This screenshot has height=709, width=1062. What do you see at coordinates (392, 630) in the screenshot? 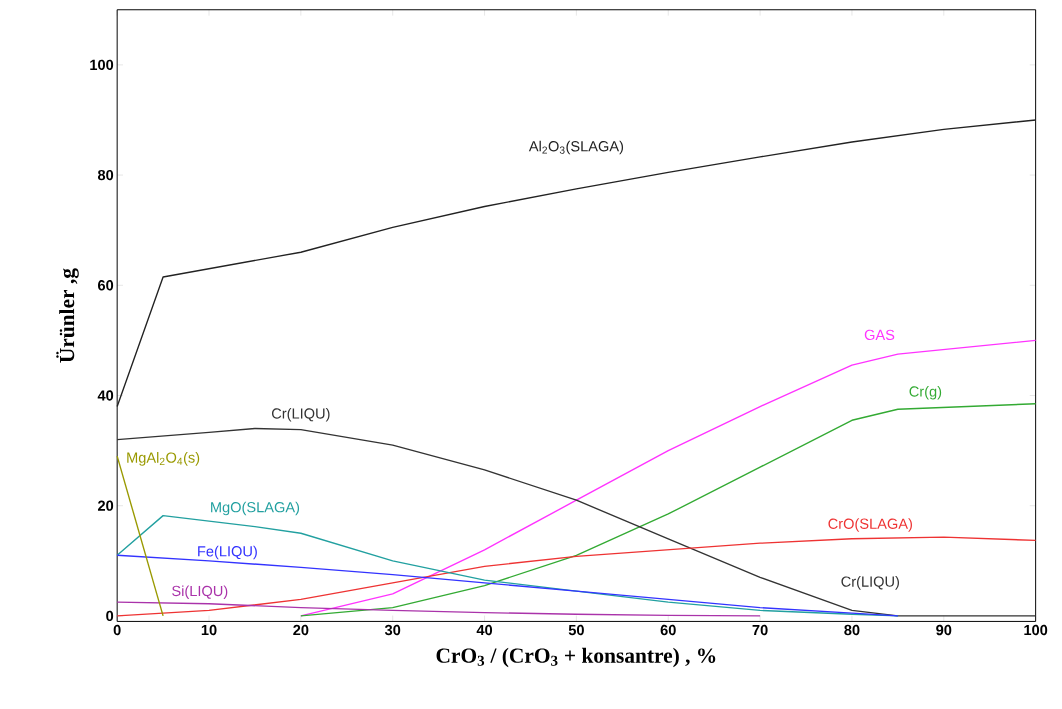
I see `x-tick-label: 30` at bounding box center [392, 630].